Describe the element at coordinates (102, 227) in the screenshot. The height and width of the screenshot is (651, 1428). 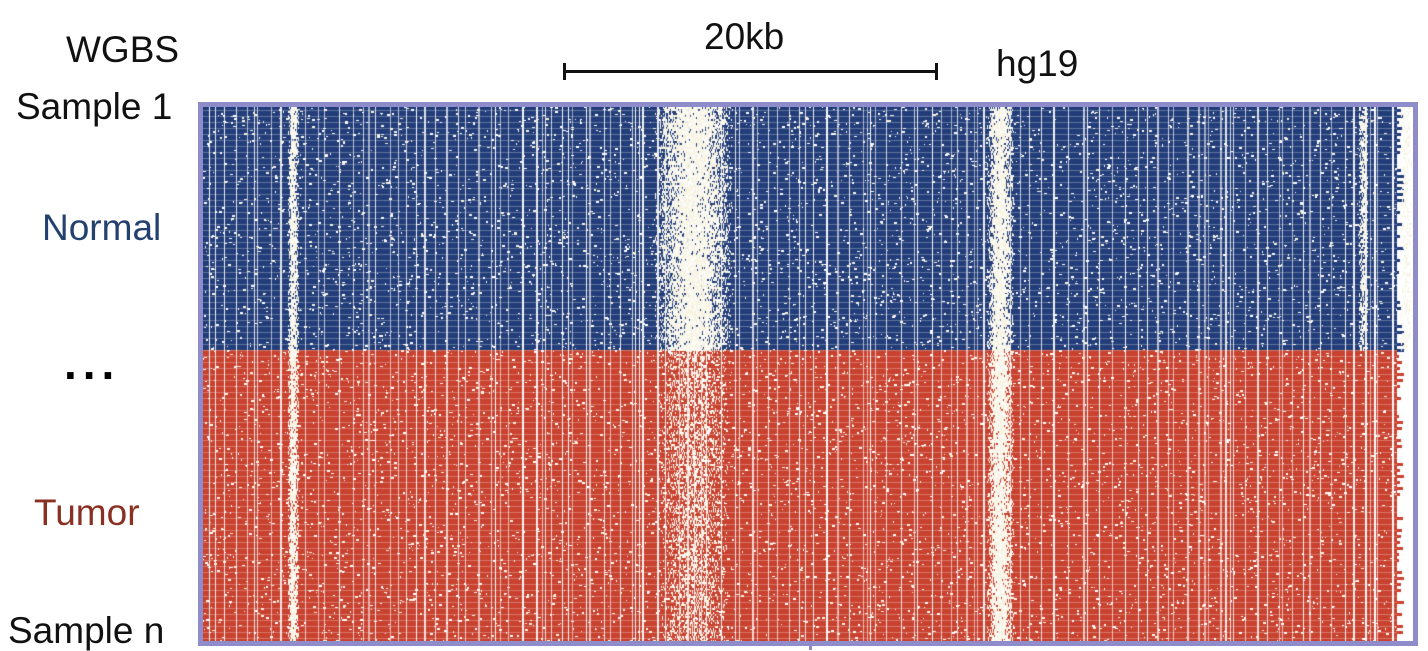
I see `normal-group-label: Normal` at that location.